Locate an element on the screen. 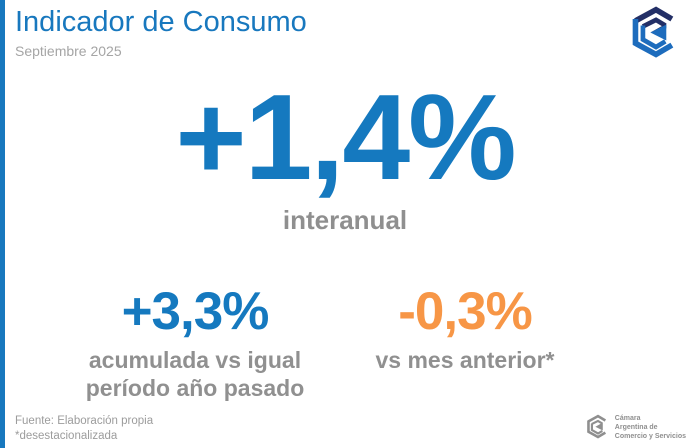  stat-accumulated-label: acumulada vs igual período año pasado is located at coordinates (195, 374).